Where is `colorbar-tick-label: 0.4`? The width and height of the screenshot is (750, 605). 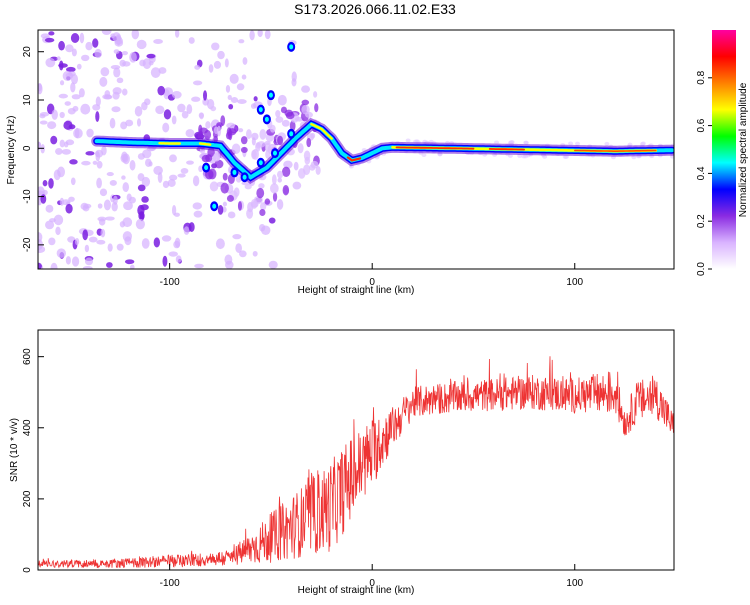 colorbar-tick-label: 0.4 is located at coordinates (701, 173).